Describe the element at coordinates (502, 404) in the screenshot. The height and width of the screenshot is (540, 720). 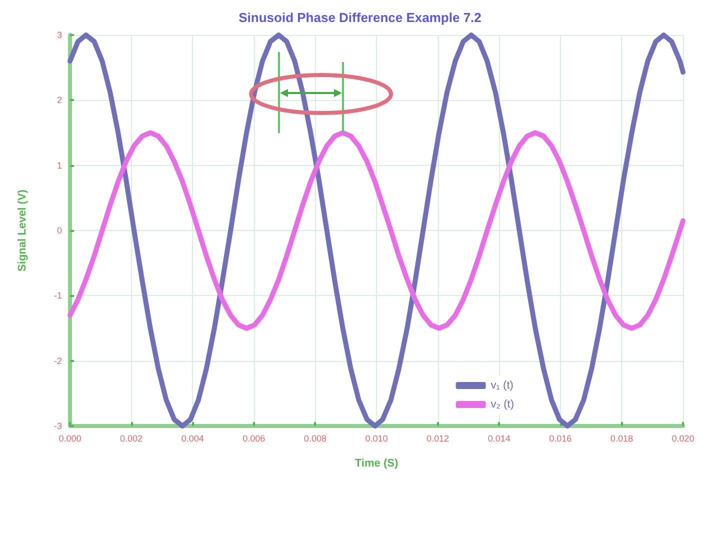
I see `legend-label: v₂ (t)` at that location.